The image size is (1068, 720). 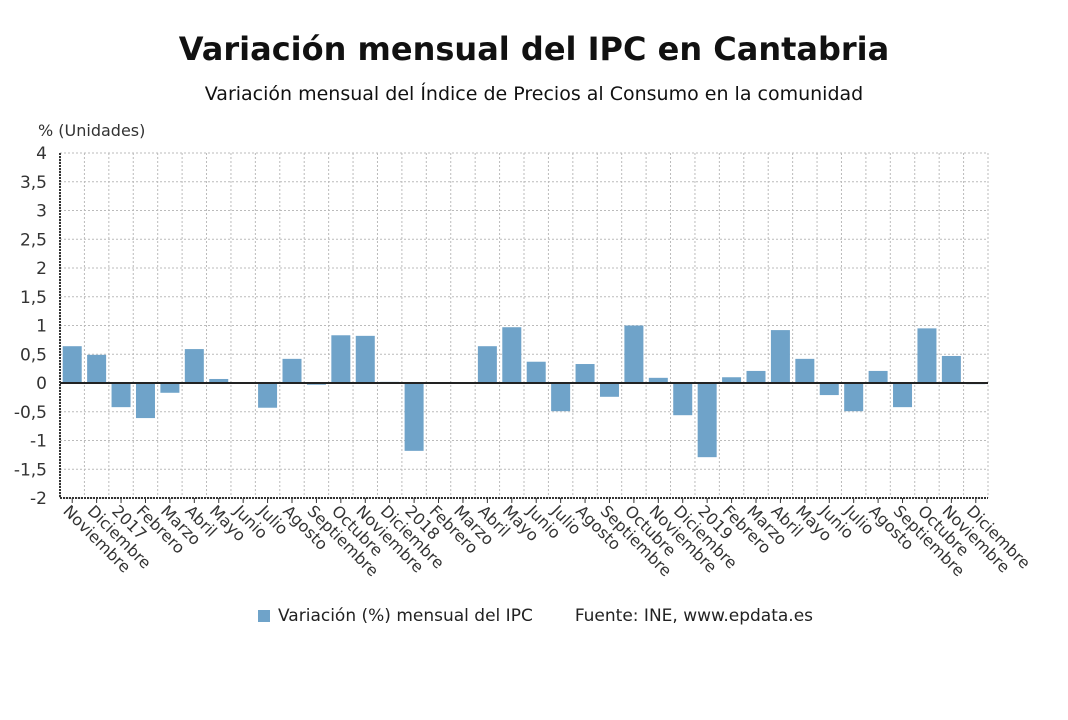 What do you see at coordinates (33, 355) in the screenshot?
I see `y-tick-label: 0,5` at bounding box center [33, 355].